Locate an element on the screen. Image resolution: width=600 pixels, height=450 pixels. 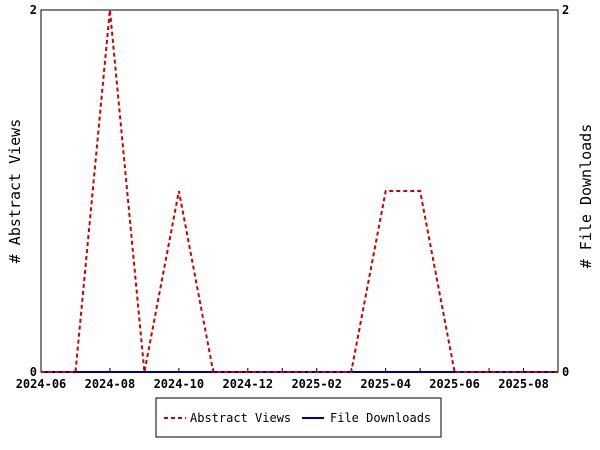
x-tick-label-2024-12: 2024-12 is located at coordinates (248, 384).